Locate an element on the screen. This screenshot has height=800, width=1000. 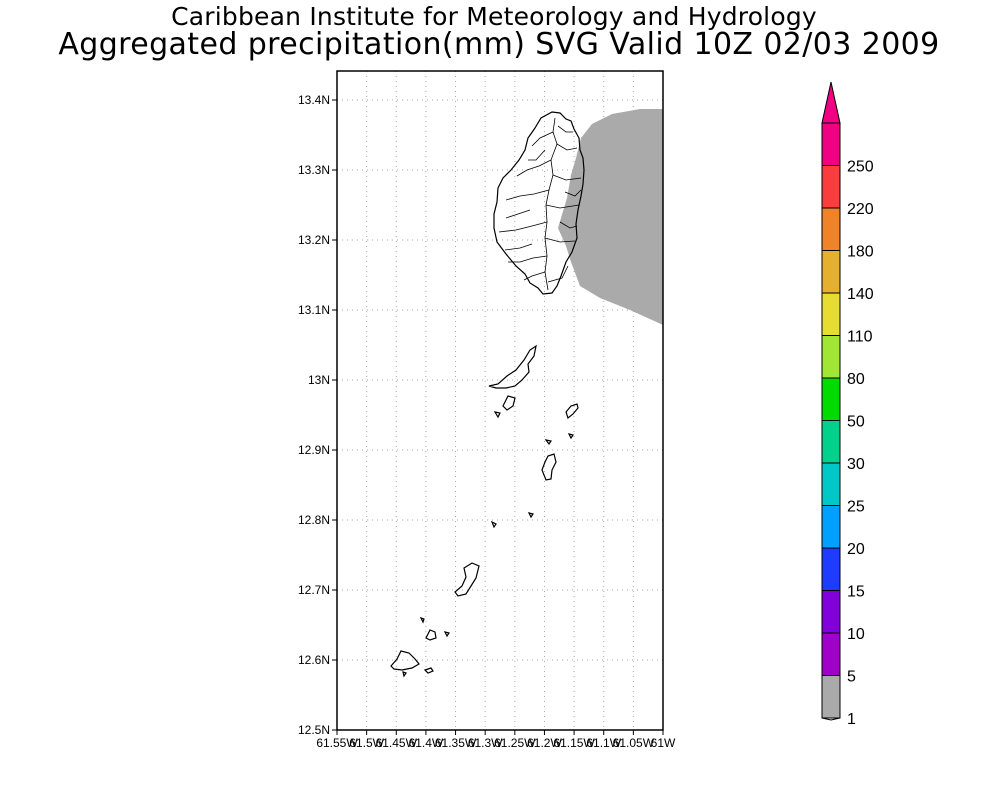
lat-tick-label: 12.7N is located at coordinates (314, 590).